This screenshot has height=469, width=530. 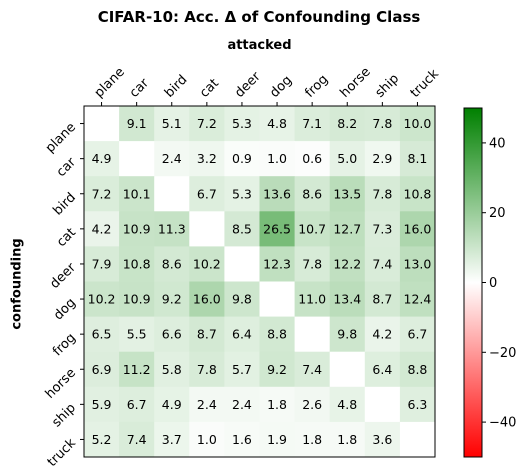 What do you see at coordinates (382, 369) in the screenshot?
I see `cell-value-label: 6.4` at bounding box center [382, 369].